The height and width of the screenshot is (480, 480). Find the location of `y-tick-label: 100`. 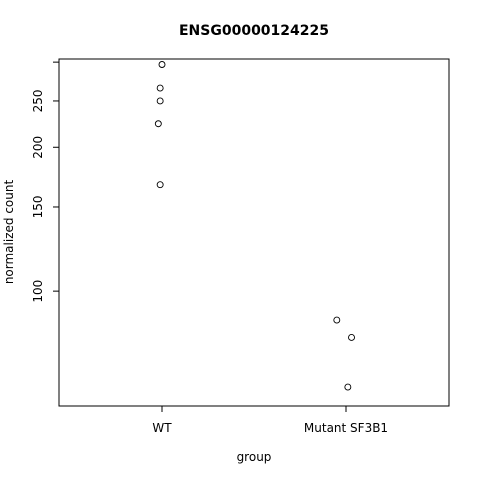

y-tick-label: 100 is located at coordinates (38, 291).